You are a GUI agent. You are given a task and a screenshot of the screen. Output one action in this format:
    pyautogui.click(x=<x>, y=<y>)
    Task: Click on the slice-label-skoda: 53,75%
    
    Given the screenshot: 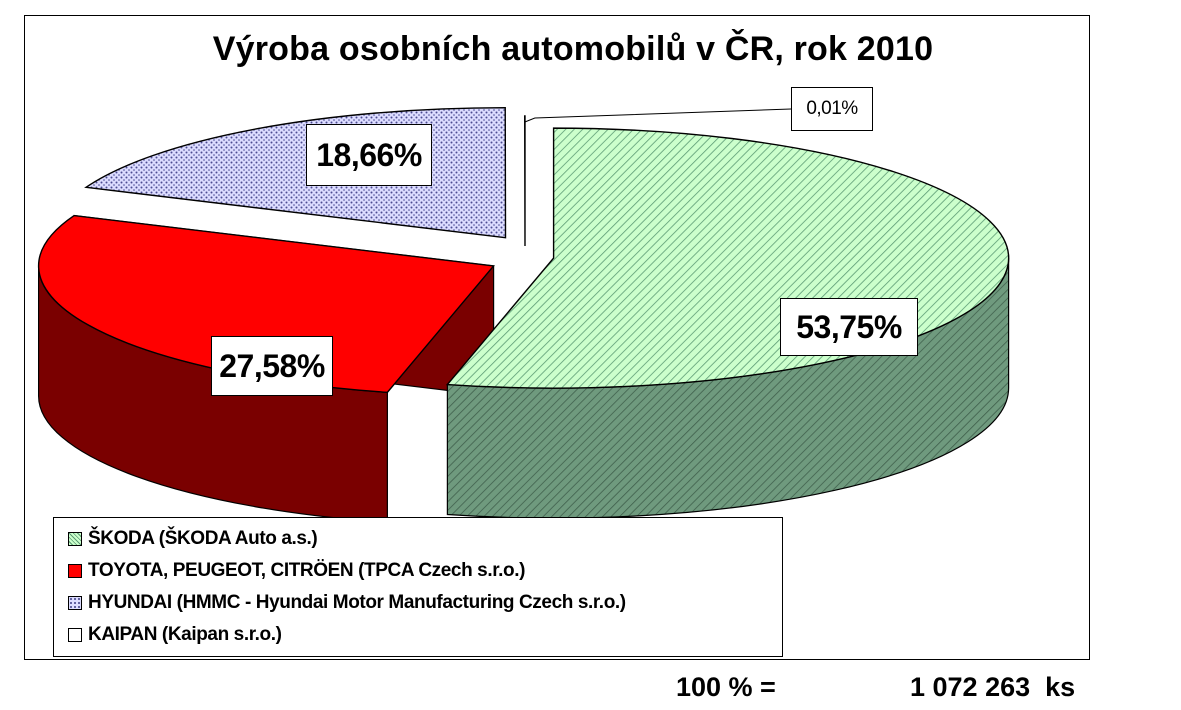 What is the action you would take?
    pyautogui.click(x=849, y=327)
    